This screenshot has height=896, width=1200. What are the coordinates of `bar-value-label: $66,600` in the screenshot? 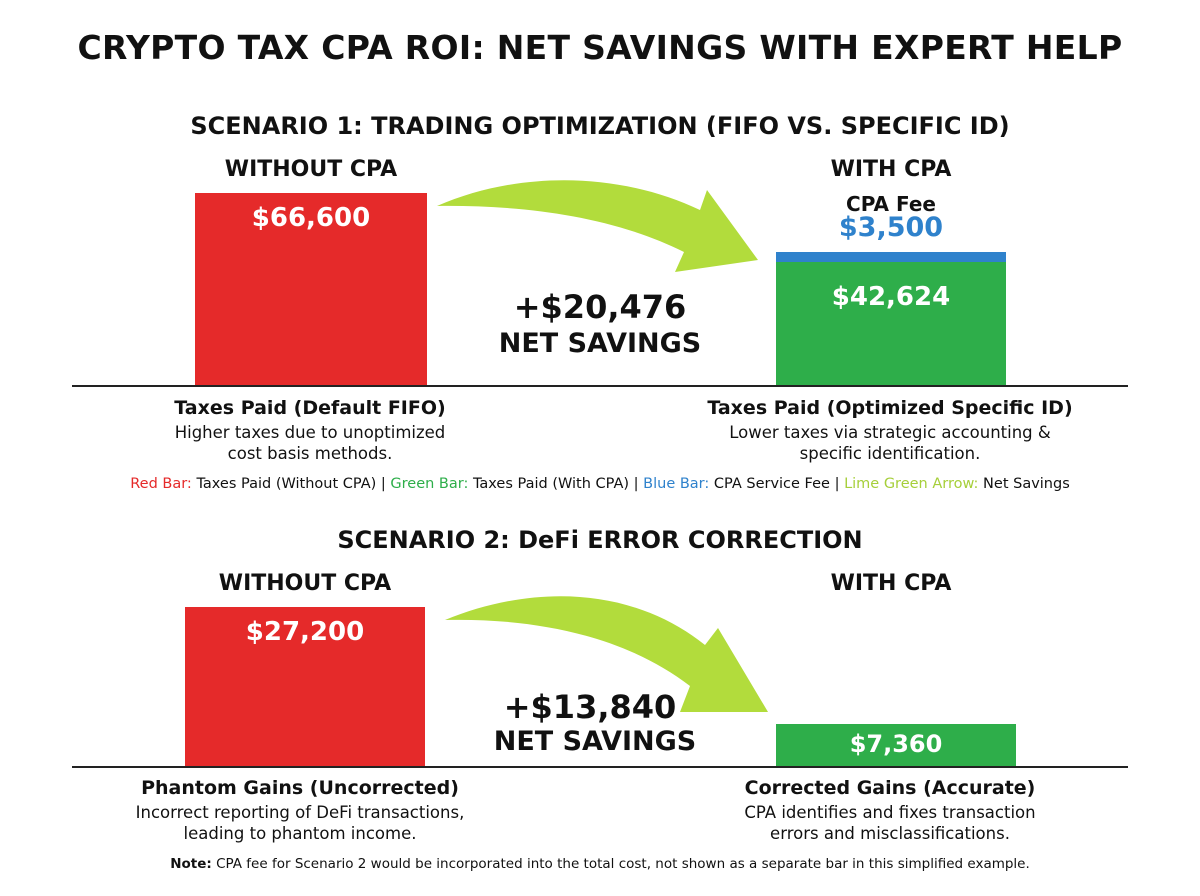 It's located at (311, 218).